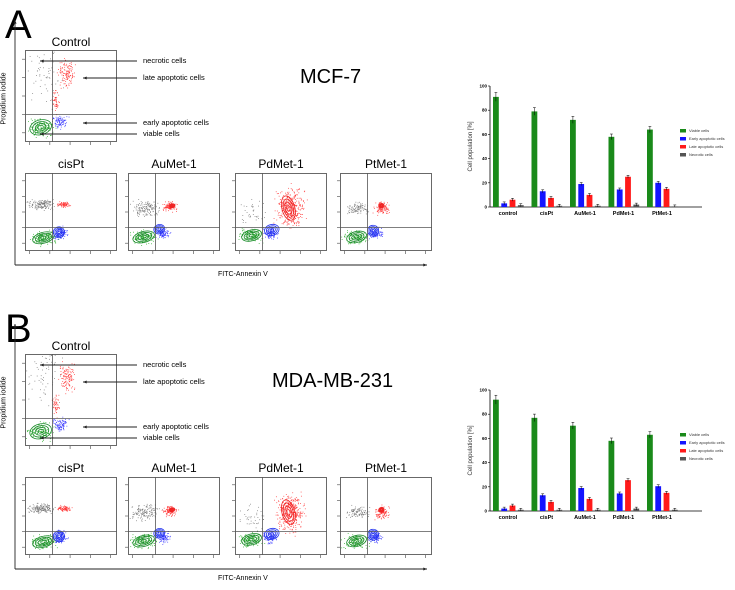  What do you see at coordinates (281, 164) in the screenshot?
I see `treatment-title: PdMet-1` at bounding box center [281, 164].